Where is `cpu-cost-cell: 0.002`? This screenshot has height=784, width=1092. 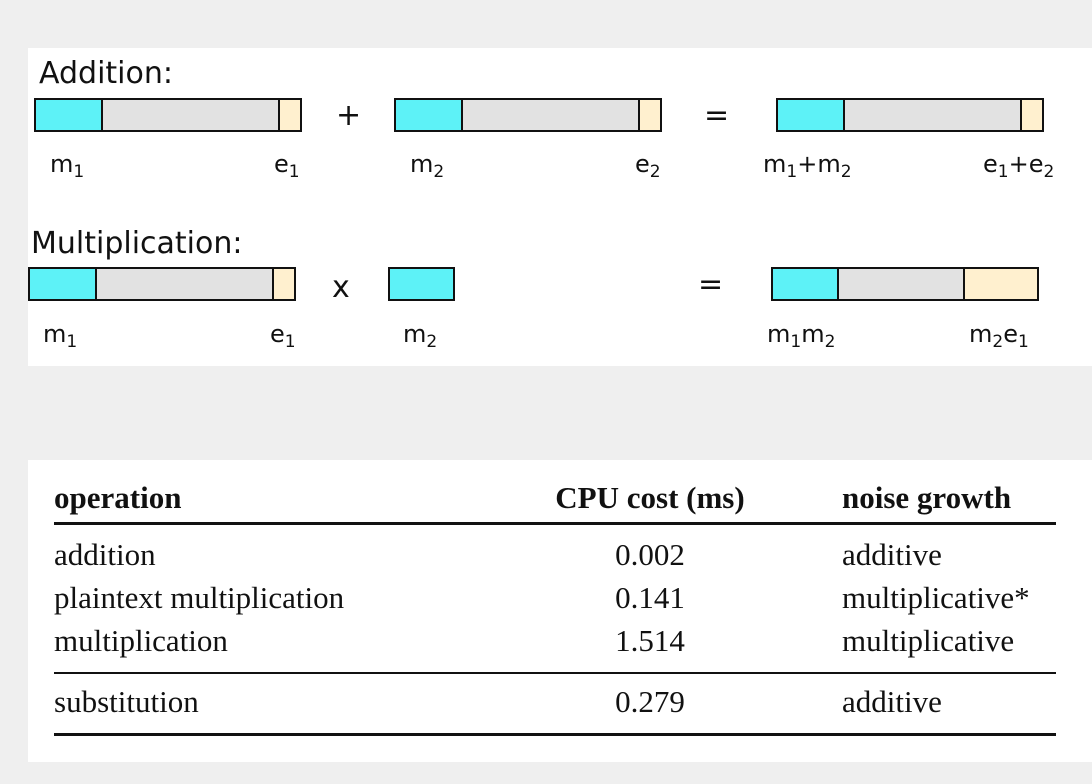 cpu-cost-cell: 0.002 is located at coordinates (650, 554).